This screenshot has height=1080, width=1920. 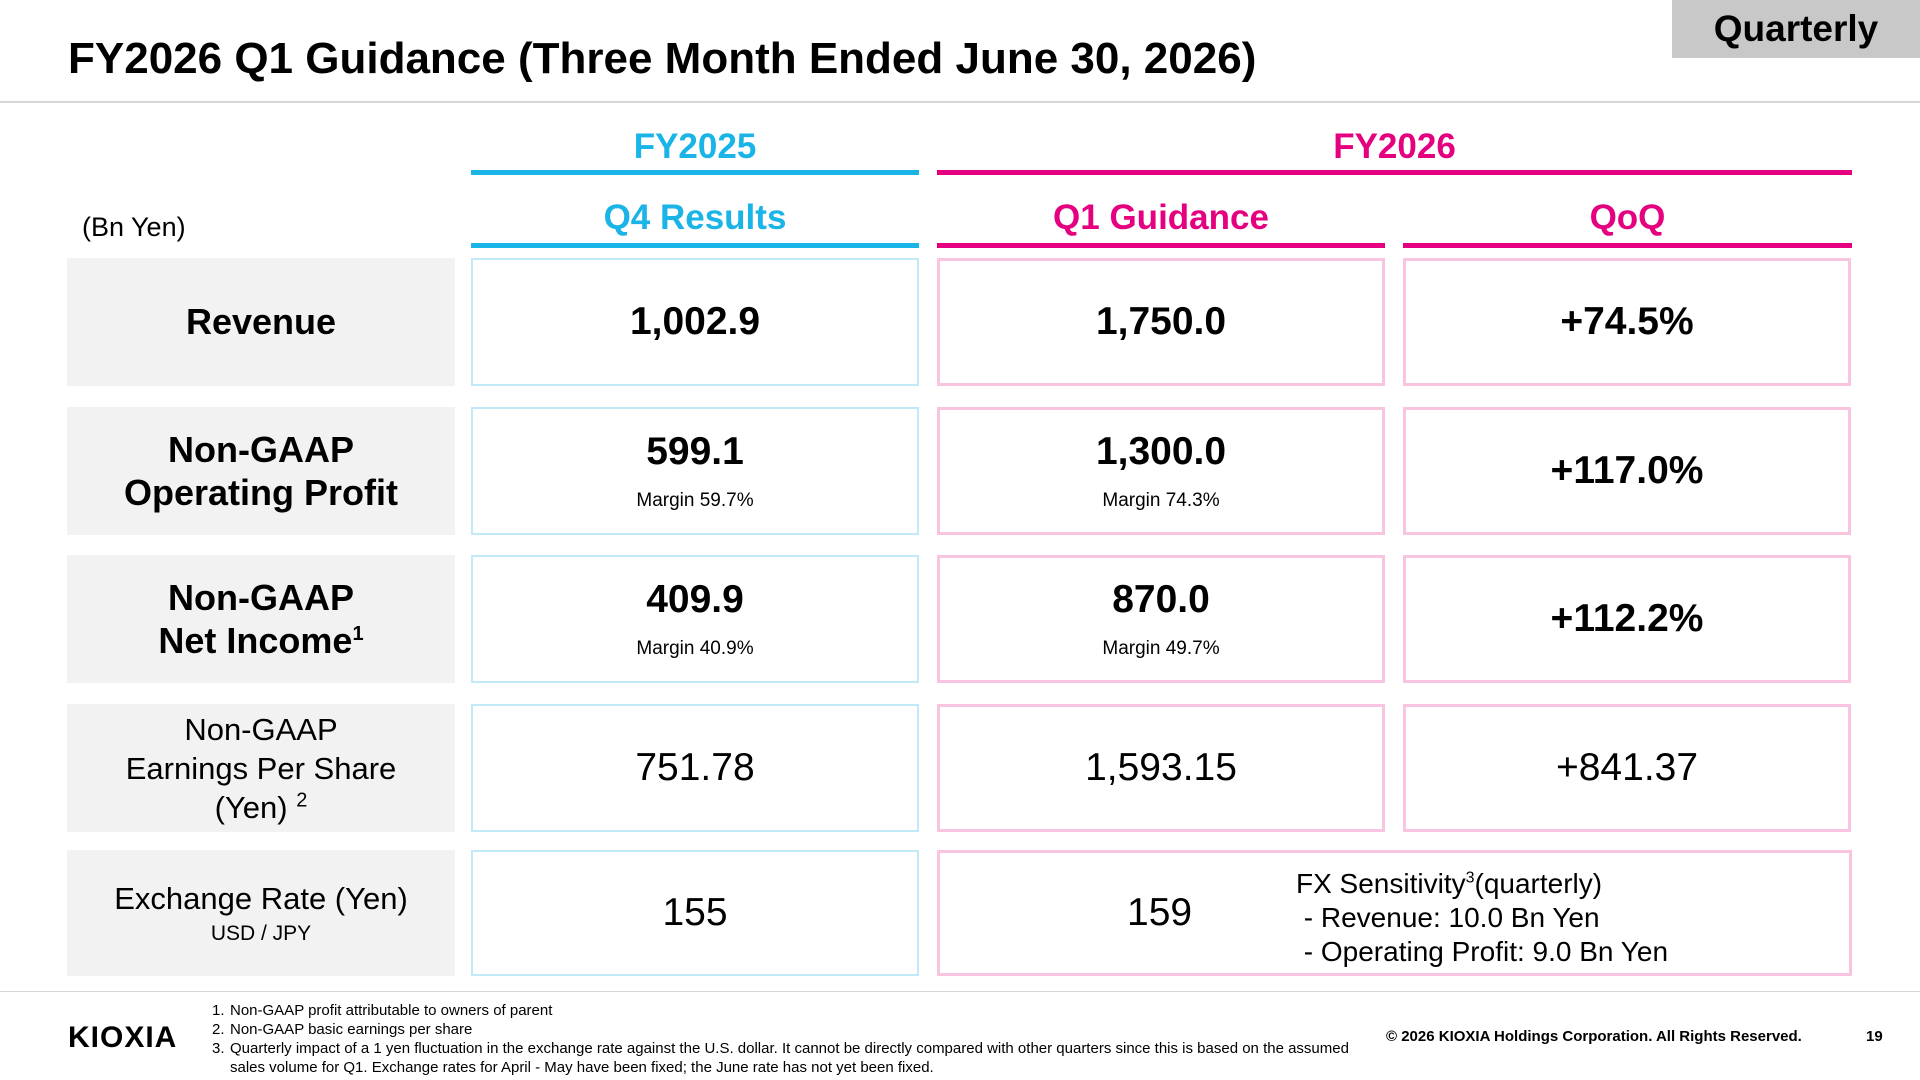 I want to click on op-q4-margin: Margin 59.7%, so click(x=695, y=500).